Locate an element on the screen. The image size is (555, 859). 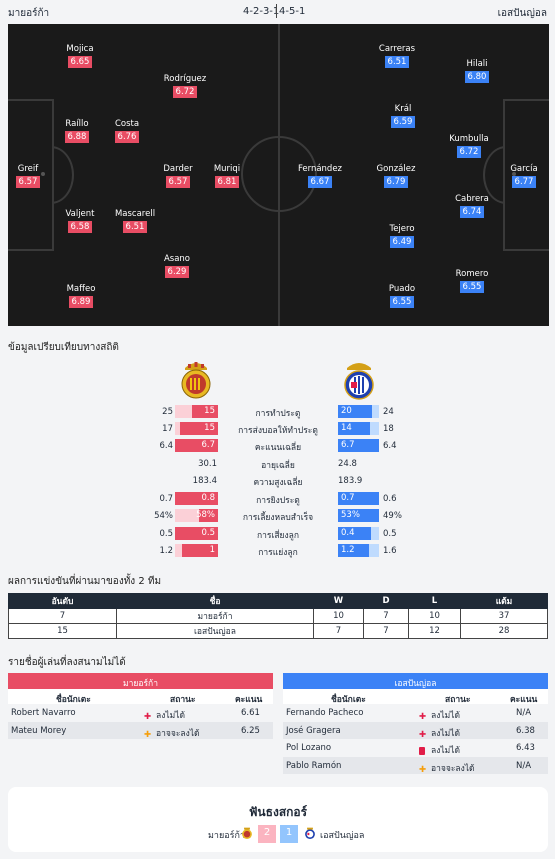
player-rating: 6.72 is located at coordinates (185, 92).